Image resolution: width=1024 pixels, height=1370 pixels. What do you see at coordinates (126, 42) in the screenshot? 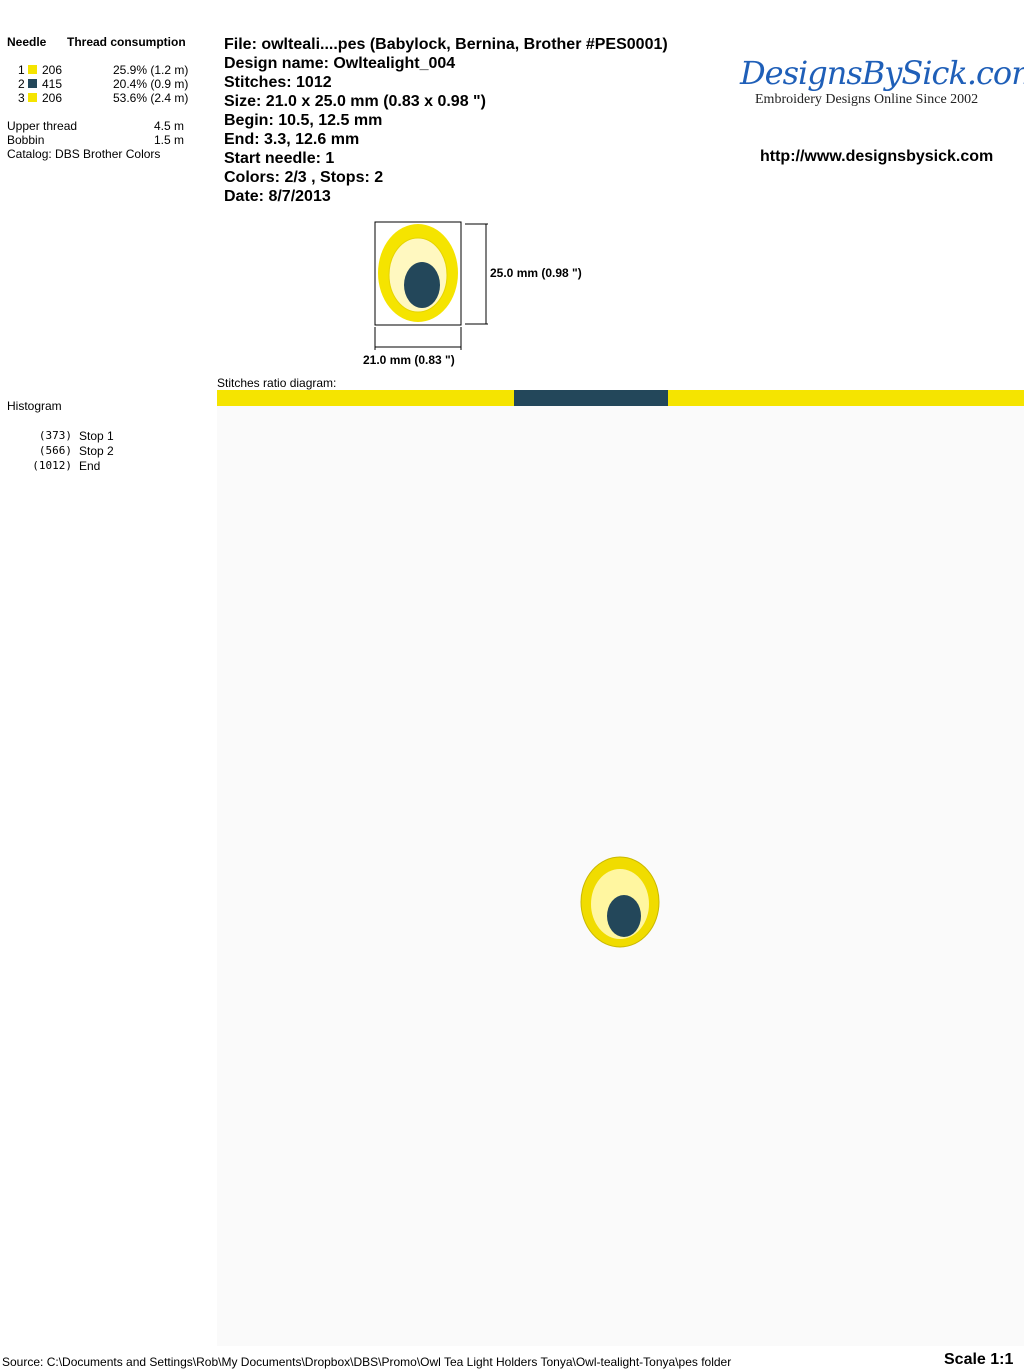
I see `consumption-header: Thread consumption` at bounding box center [126, 42].